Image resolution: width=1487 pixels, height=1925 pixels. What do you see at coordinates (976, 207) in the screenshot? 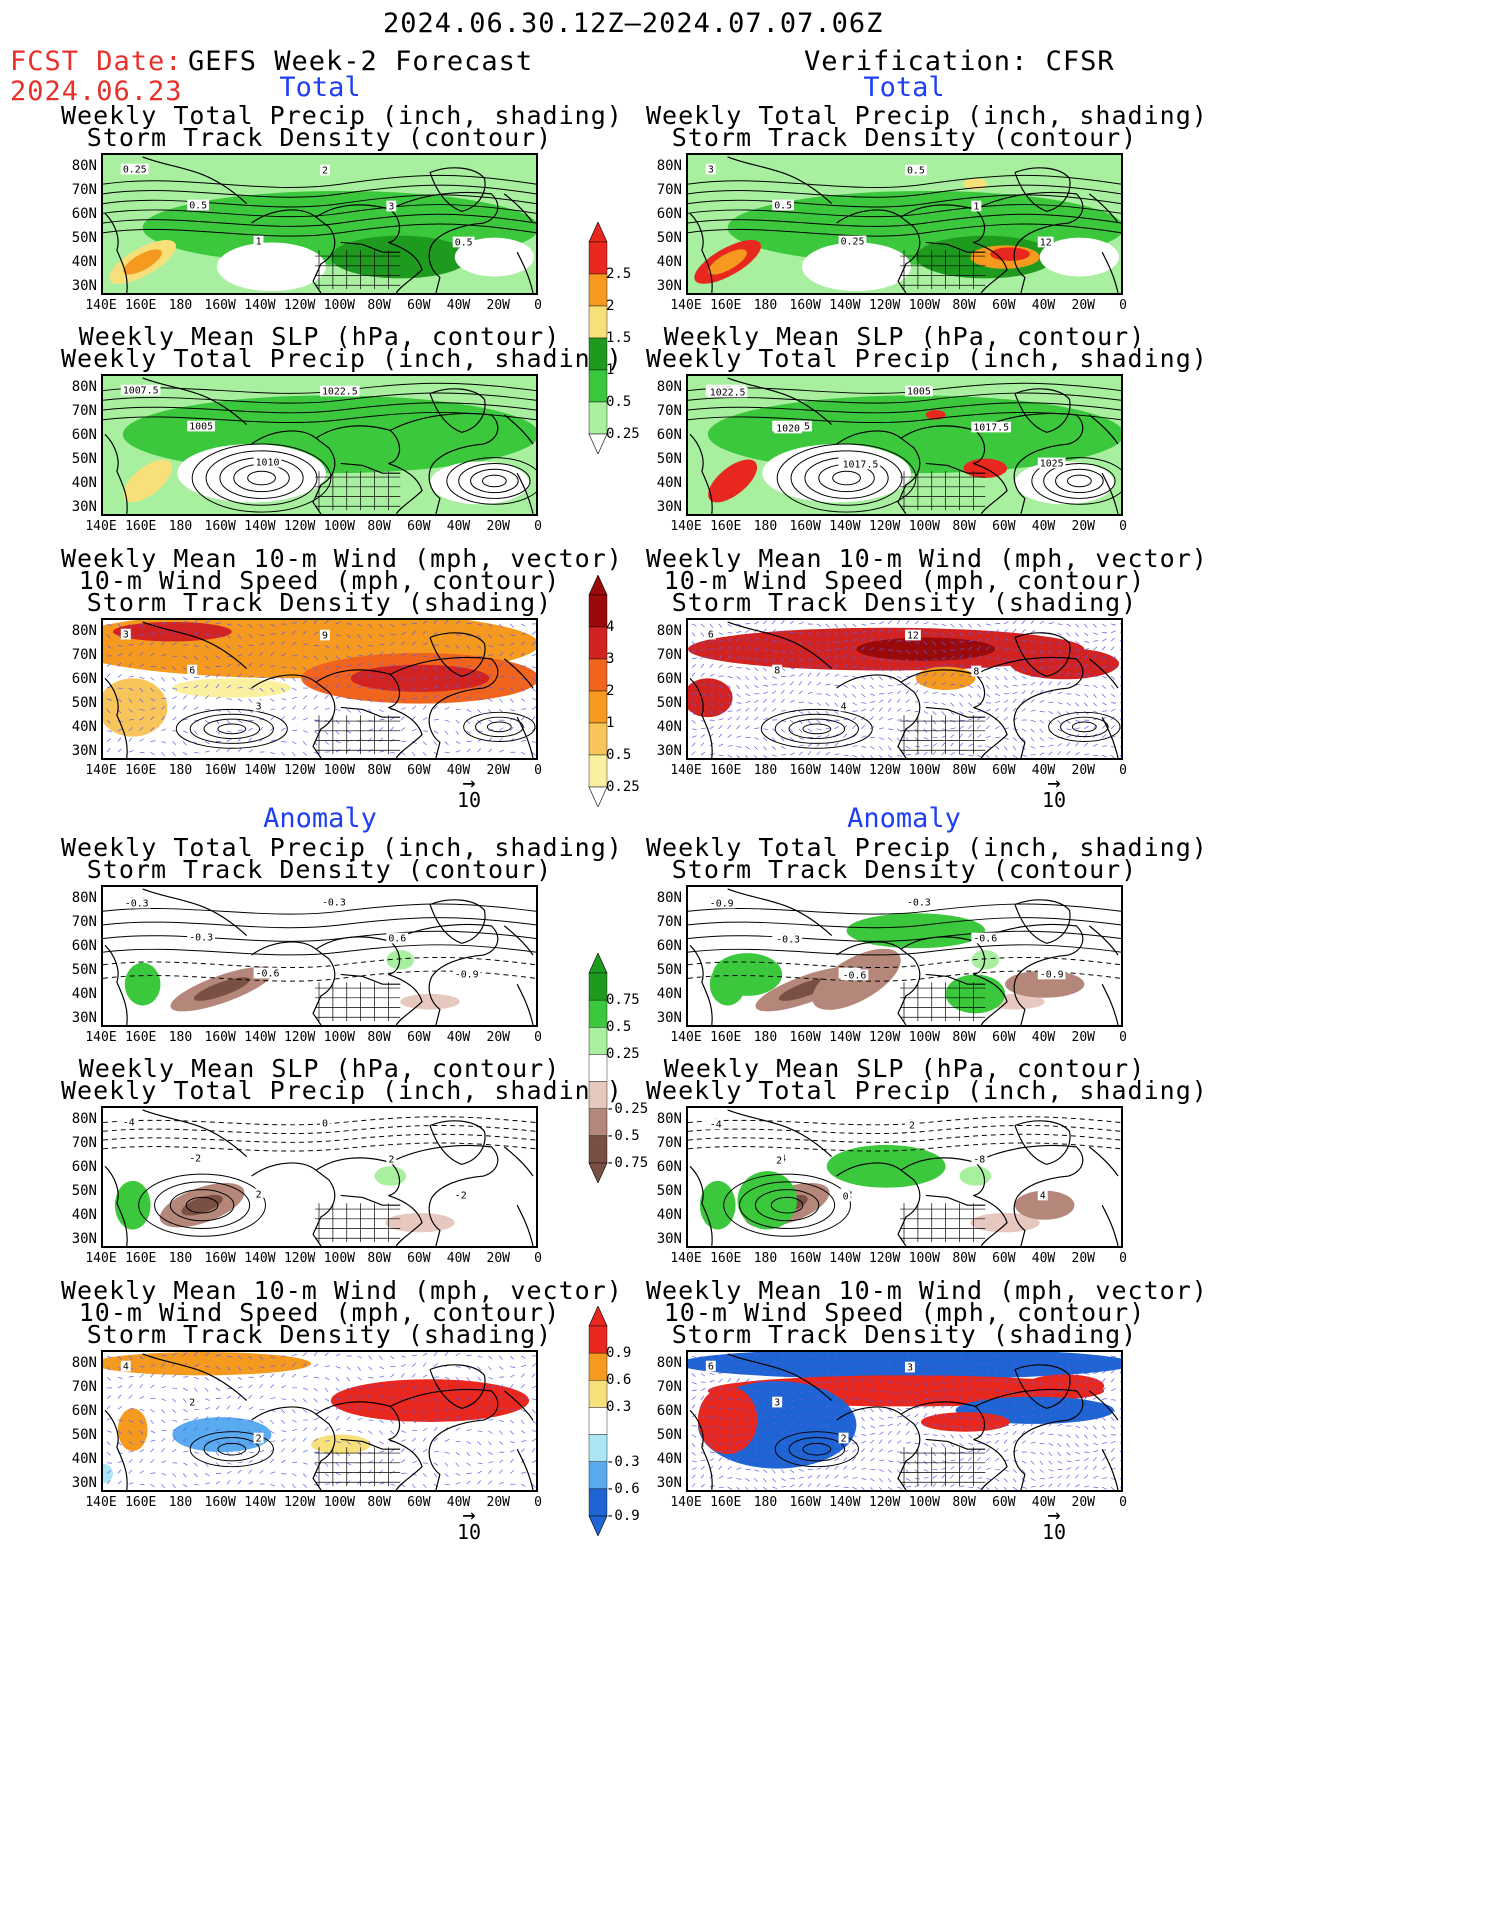
I see `contour-label: 1` at bounding box center [976, 207].